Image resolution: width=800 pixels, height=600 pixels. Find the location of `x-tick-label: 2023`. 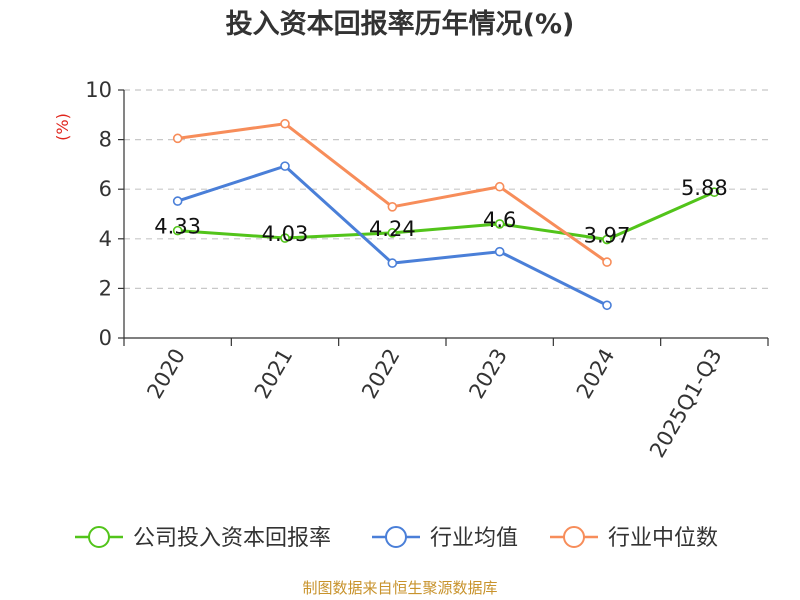

x-tick-label: 2023 is located at coordinates (488, 373).